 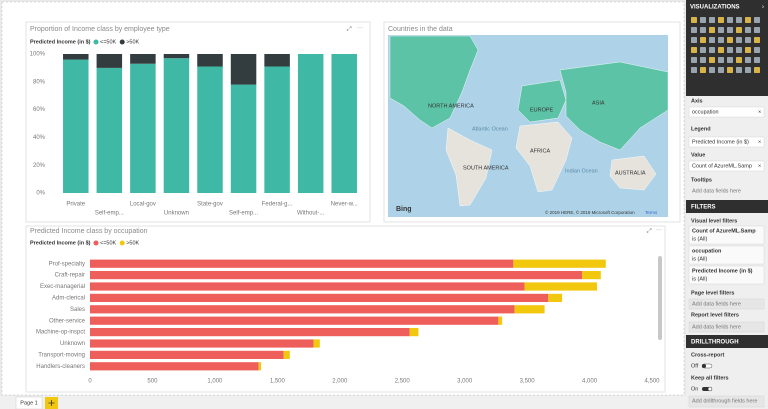 I want to click on scrollbar, so click(x=660, y=298).